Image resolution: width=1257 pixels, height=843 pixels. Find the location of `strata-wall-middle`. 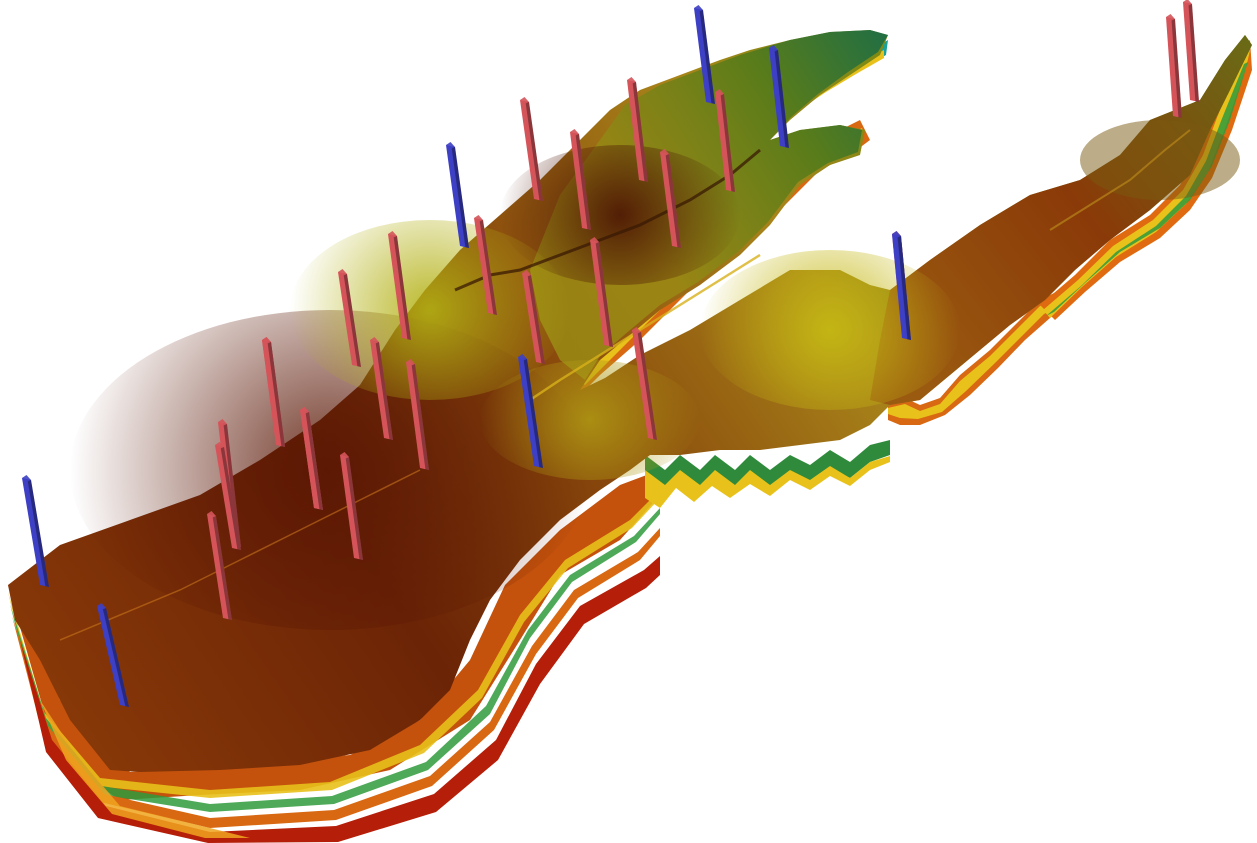

strata-wall-middle is located at coordinates (767, 470).